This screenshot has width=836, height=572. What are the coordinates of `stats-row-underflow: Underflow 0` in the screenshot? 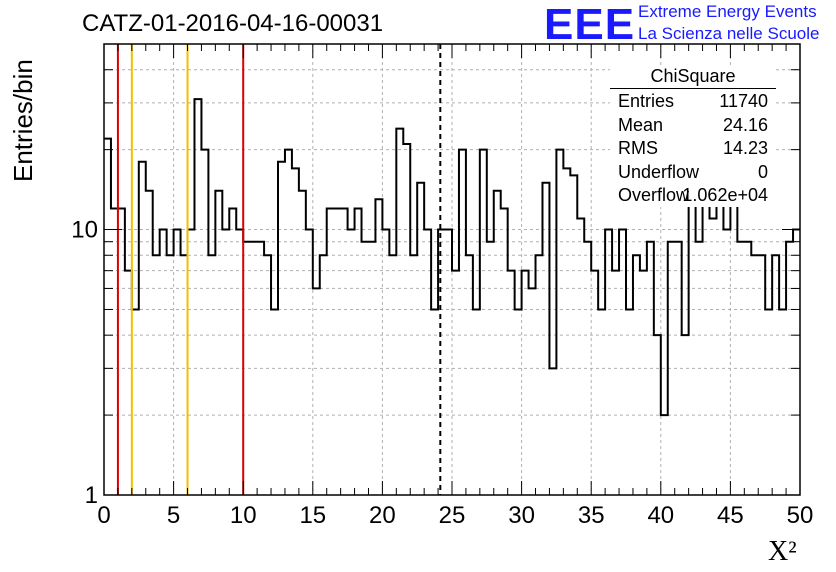 It's located at (693, 172).